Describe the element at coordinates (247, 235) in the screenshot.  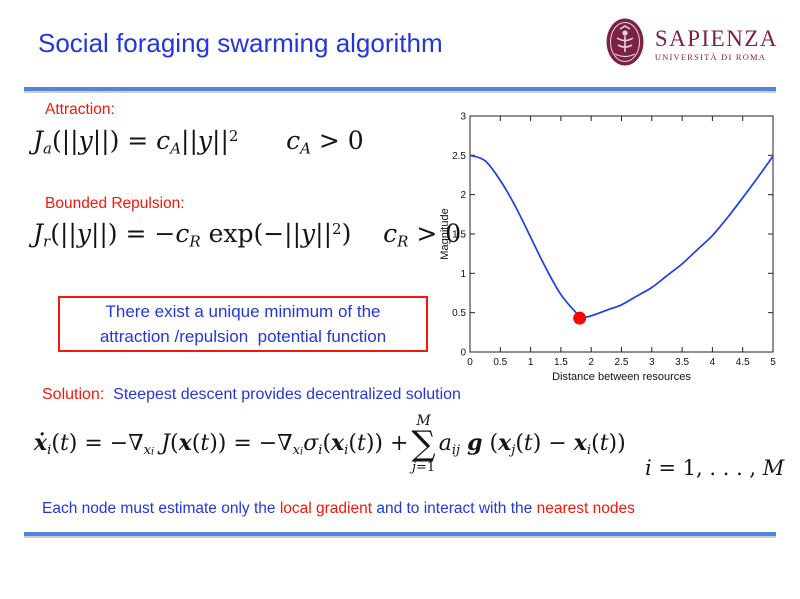
I see `repulsion-formula: Jr(||y||) = −cR exp(−||y||2) cR > 0` at that location.